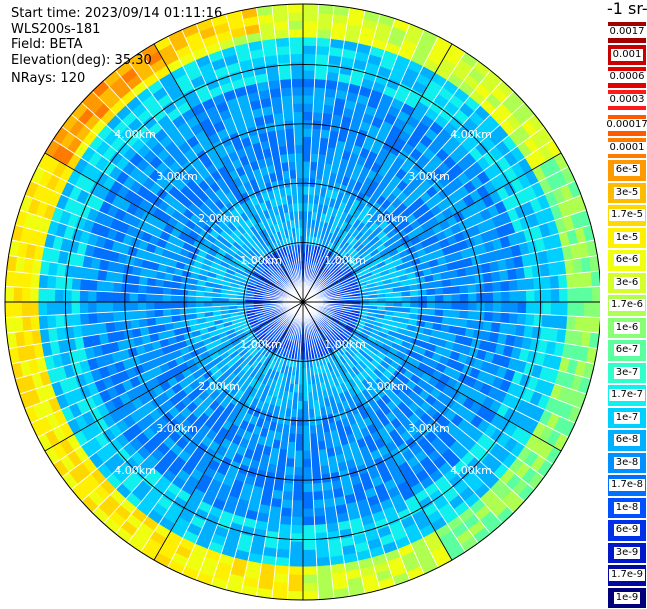 This screenshot has height=609, width=647. Describe the element at coordinates (387, 218) in the screenshot. I see `ring-label: 2.00km` at that location.